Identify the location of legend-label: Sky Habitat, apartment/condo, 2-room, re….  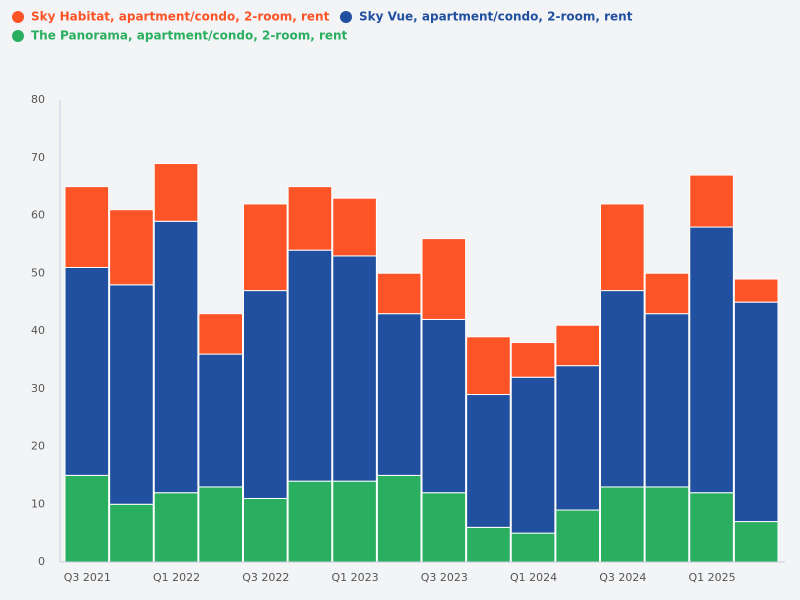
(180, 17).